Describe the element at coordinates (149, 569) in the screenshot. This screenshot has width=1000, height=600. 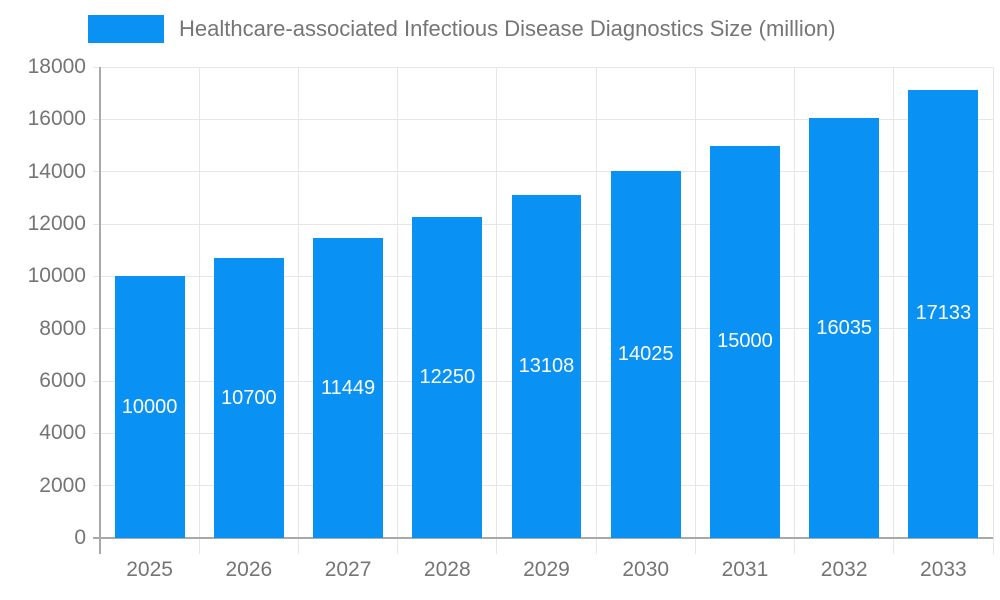
I see `x-tick-label: 2025` at that location.